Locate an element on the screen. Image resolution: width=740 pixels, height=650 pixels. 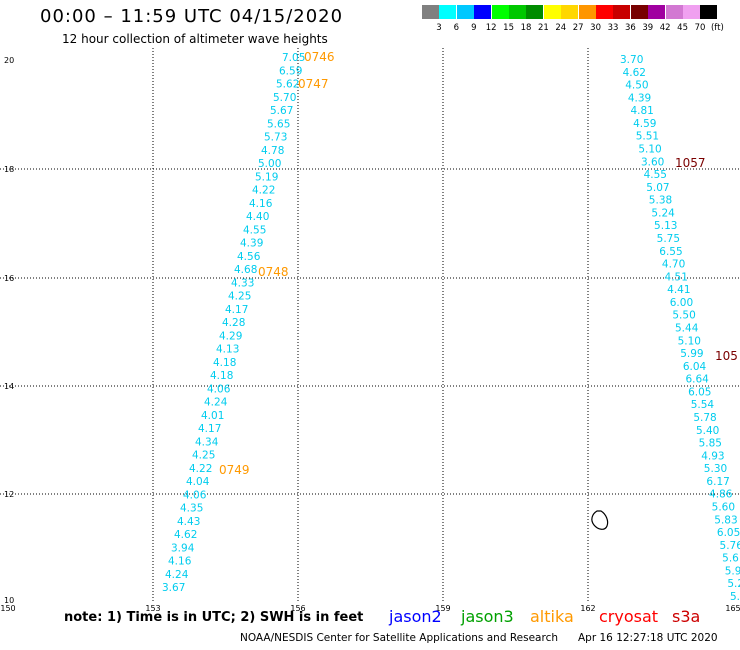
longitude-label: 159 is located at coordinates (442, 608).